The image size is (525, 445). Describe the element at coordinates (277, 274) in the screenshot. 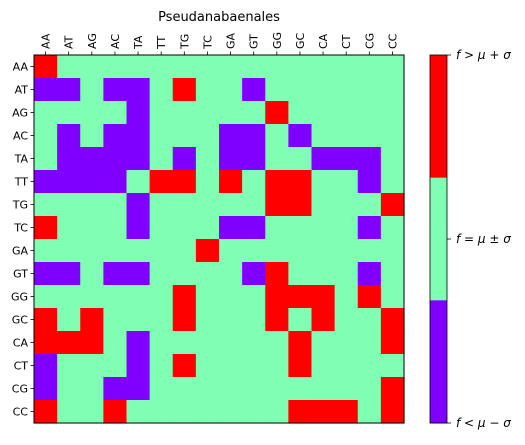

I see `heatmap-cell-GT-GG` at that location.